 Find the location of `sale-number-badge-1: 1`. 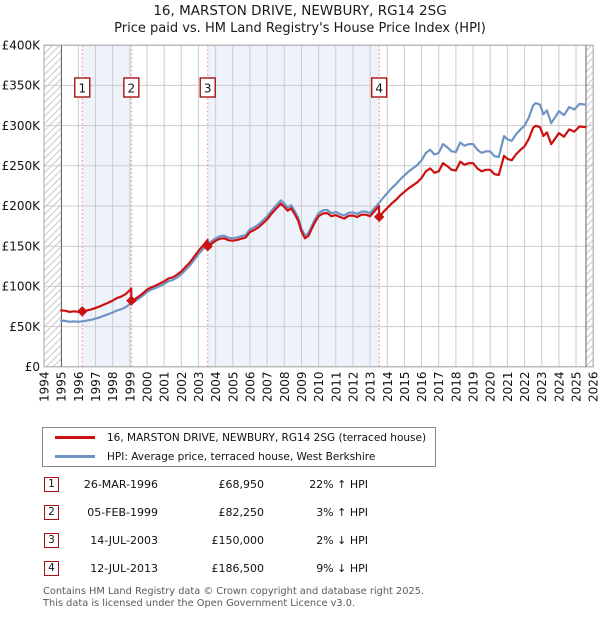

sale-number-badge-1: 1 is located at coordinates (51, 484).